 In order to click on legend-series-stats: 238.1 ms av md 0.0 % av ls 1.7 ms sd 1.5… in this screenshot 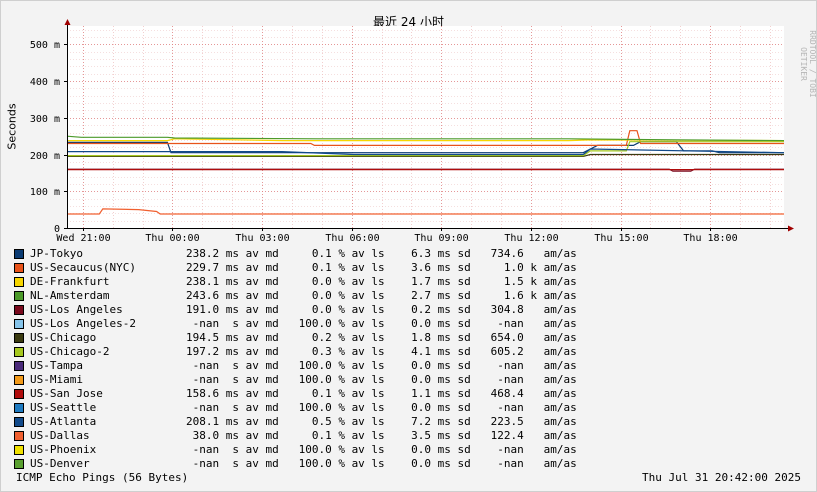, I will do `click(381, 281)`.